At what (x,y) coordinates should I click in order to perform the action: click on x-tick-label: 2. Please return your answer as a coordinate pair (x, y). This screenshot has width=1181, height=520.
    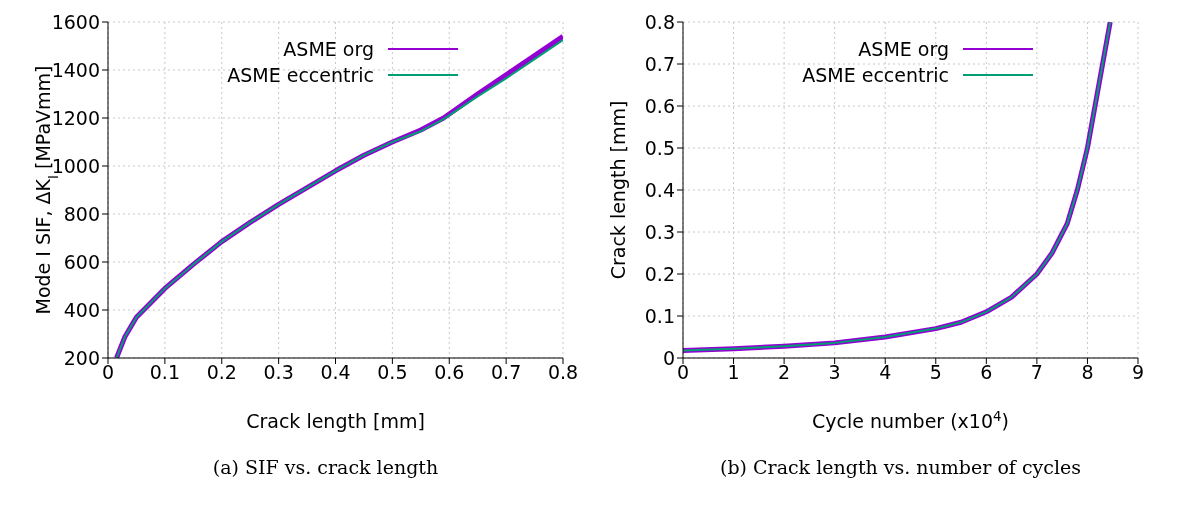
    Looking at the image, I should click on (784, 372).